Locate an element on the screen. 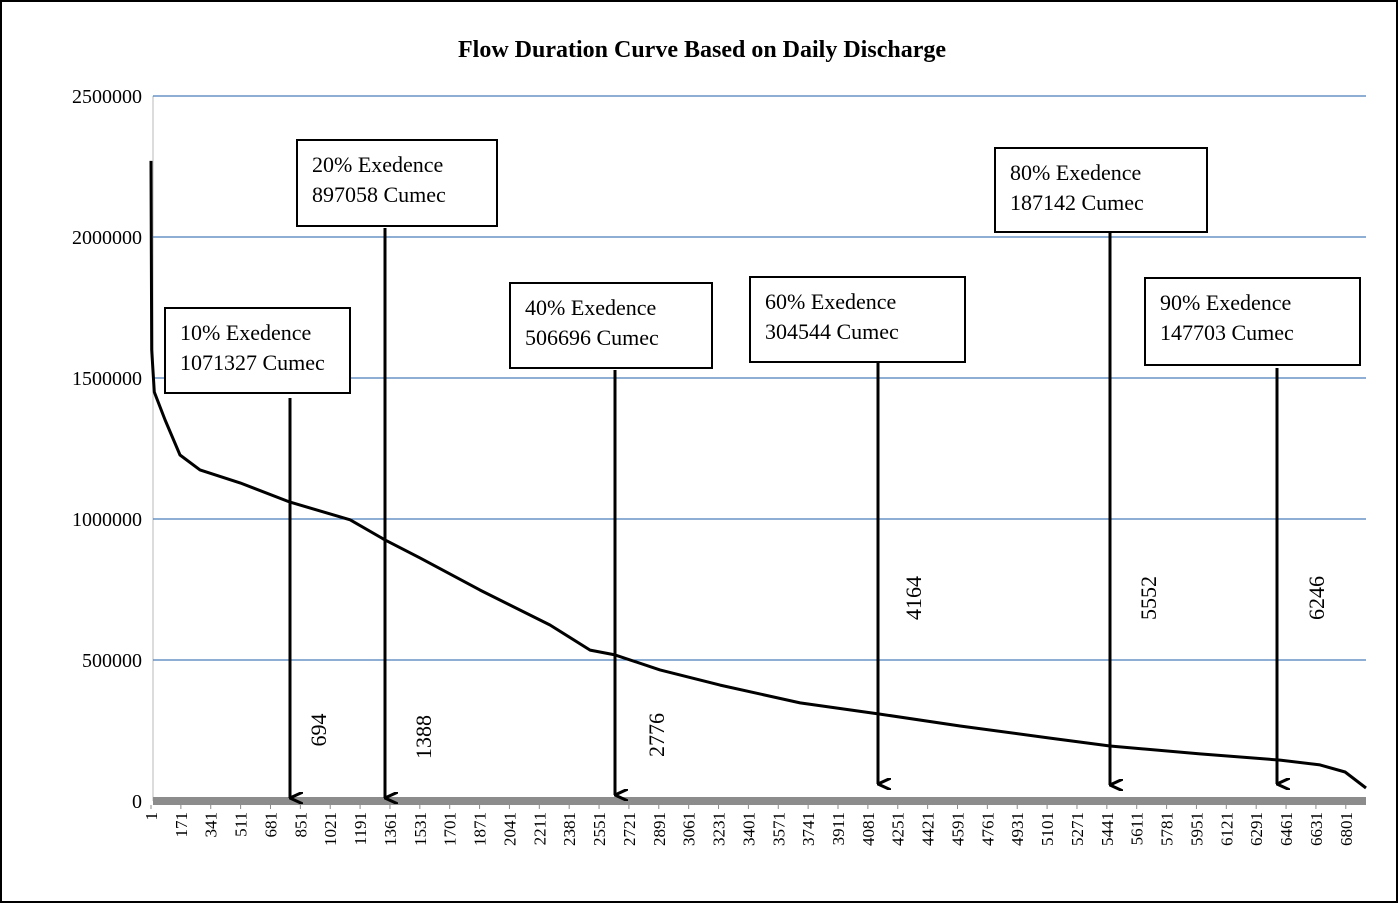 This screenshot has height=903, width=1398. x-tick-label: 4421 is located at coordinates (928, 829).